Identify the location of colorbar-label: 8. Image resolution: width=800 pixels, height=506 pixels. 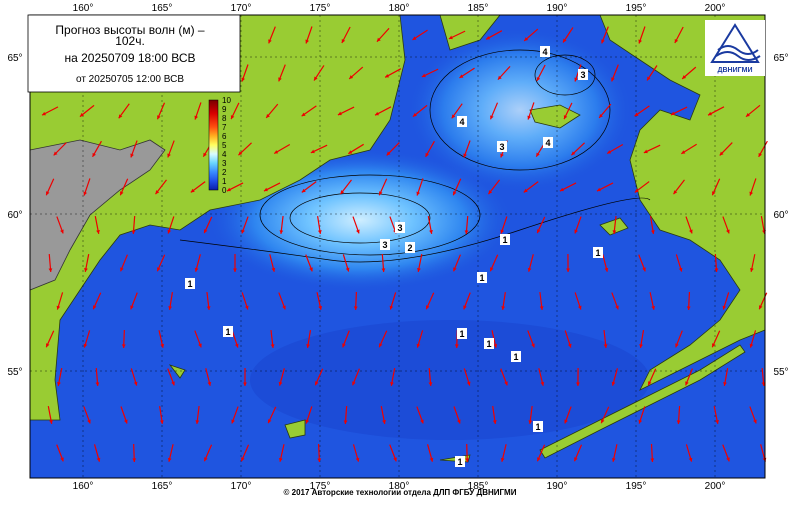
(224, 118).